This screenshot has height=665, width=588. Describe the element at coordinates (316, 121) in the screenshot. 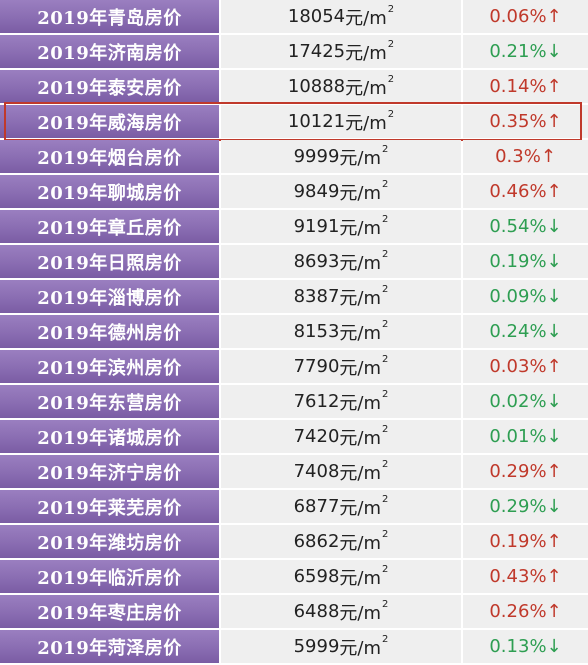

I see `price-value: 10121` at that location.